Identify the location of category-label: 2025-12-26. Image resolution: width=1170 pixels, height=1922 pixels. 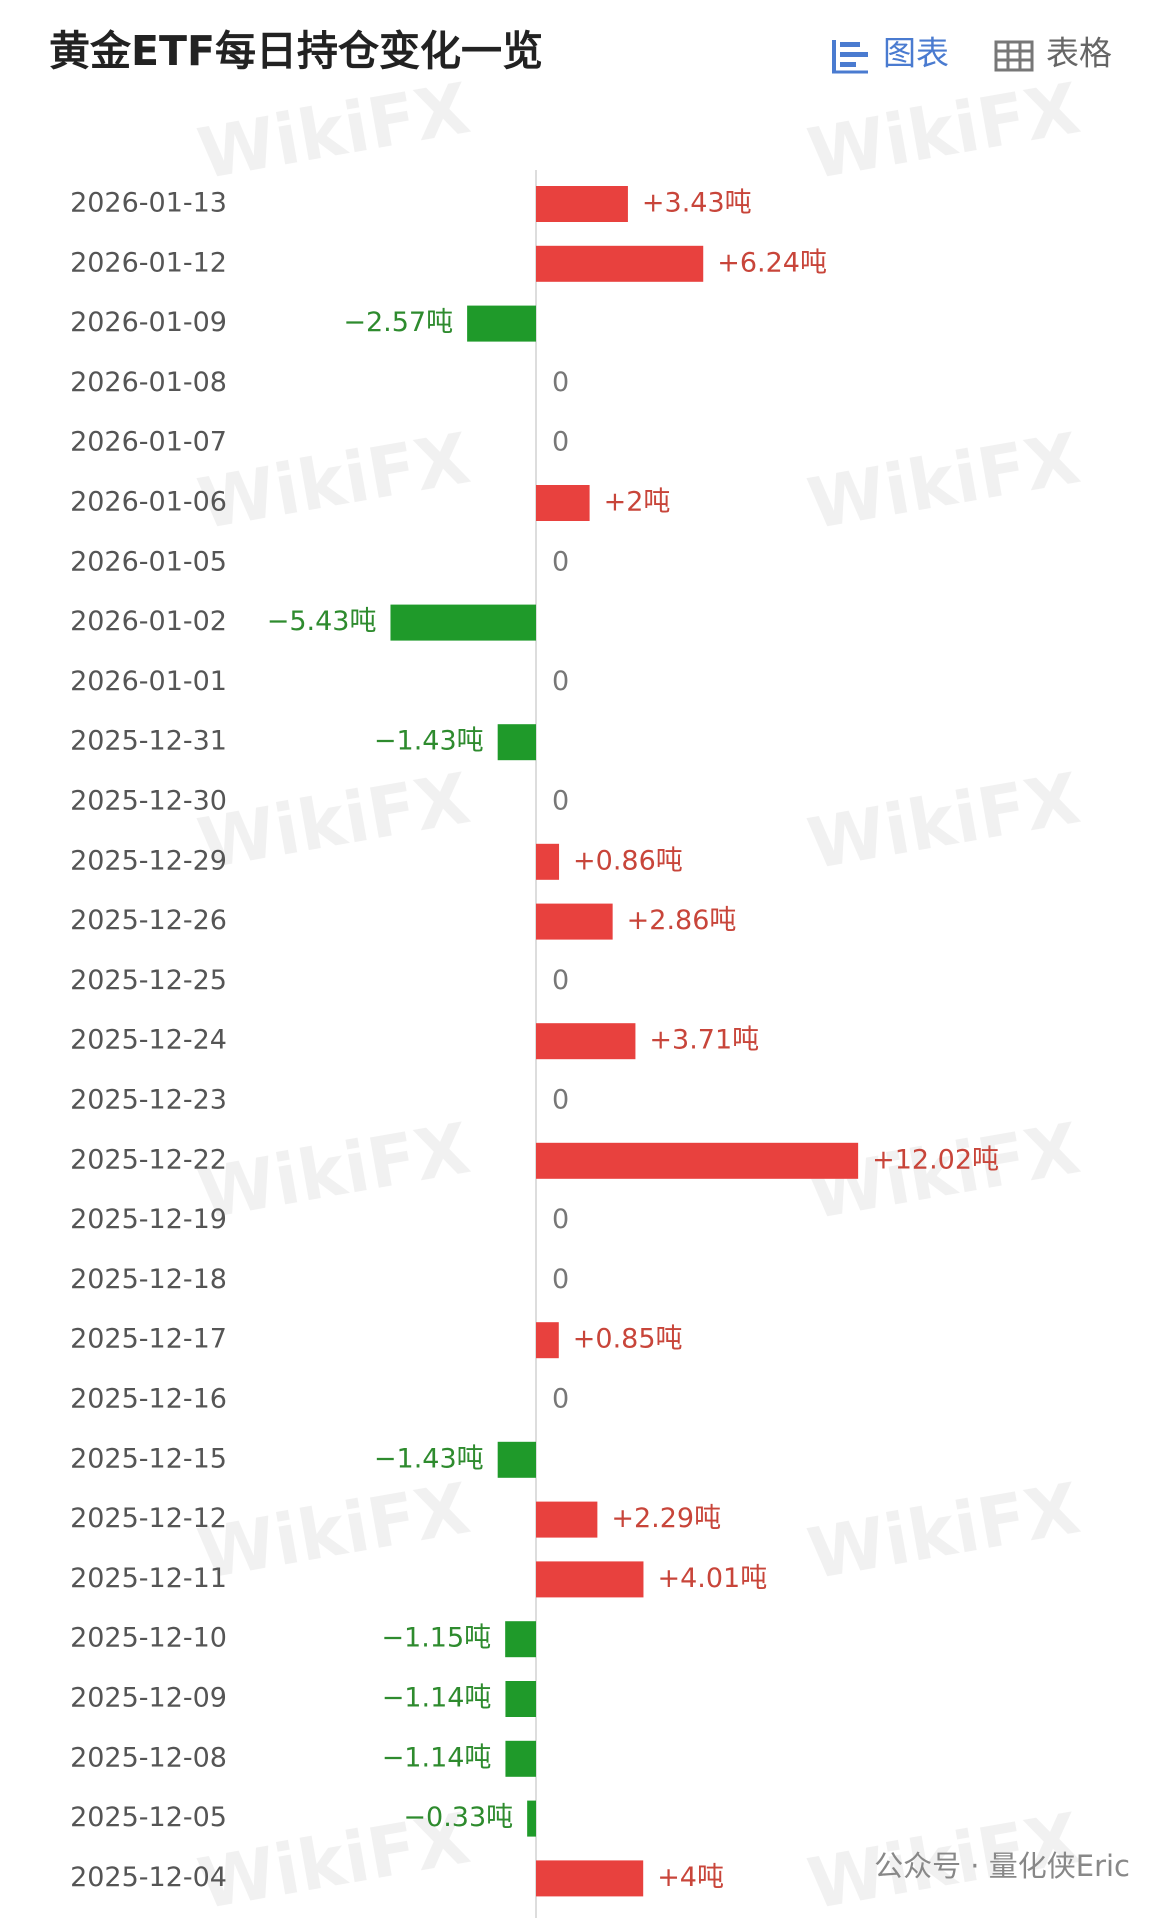
(148, 920).